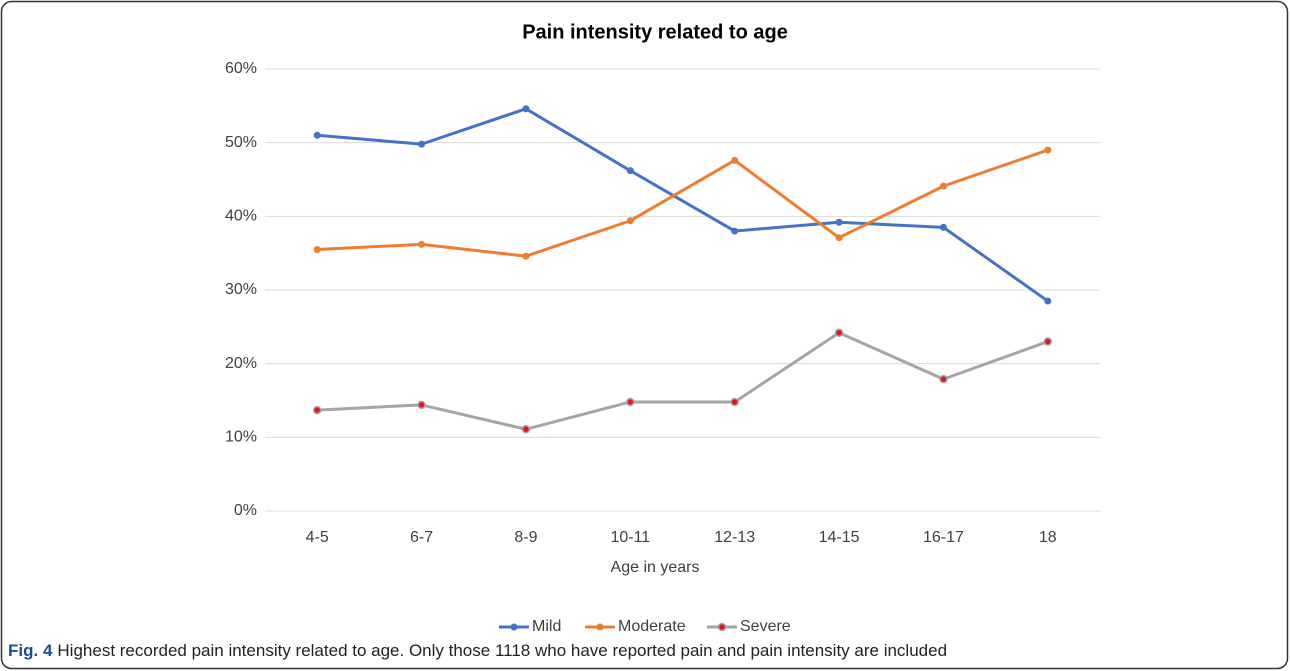 The image size is (1290, 671). What do you see at coordinates (317, 537) in the screenshot?
I see `x-tick-label: 4-5` at bounding box center [317, 537].